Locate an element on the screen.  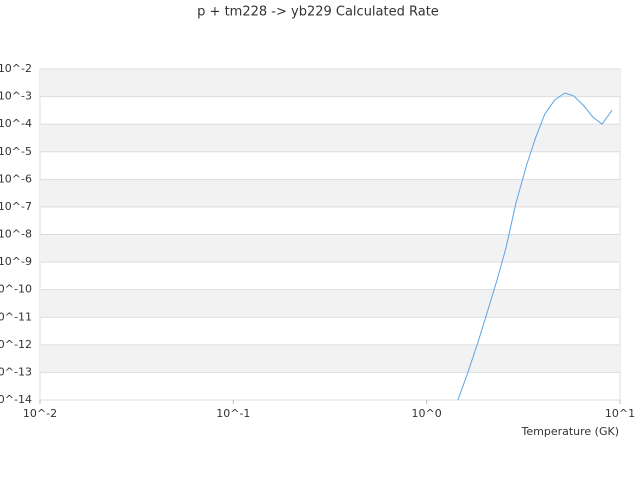
y-tick-label: 10^-4 is located at coordinates (16, 123).